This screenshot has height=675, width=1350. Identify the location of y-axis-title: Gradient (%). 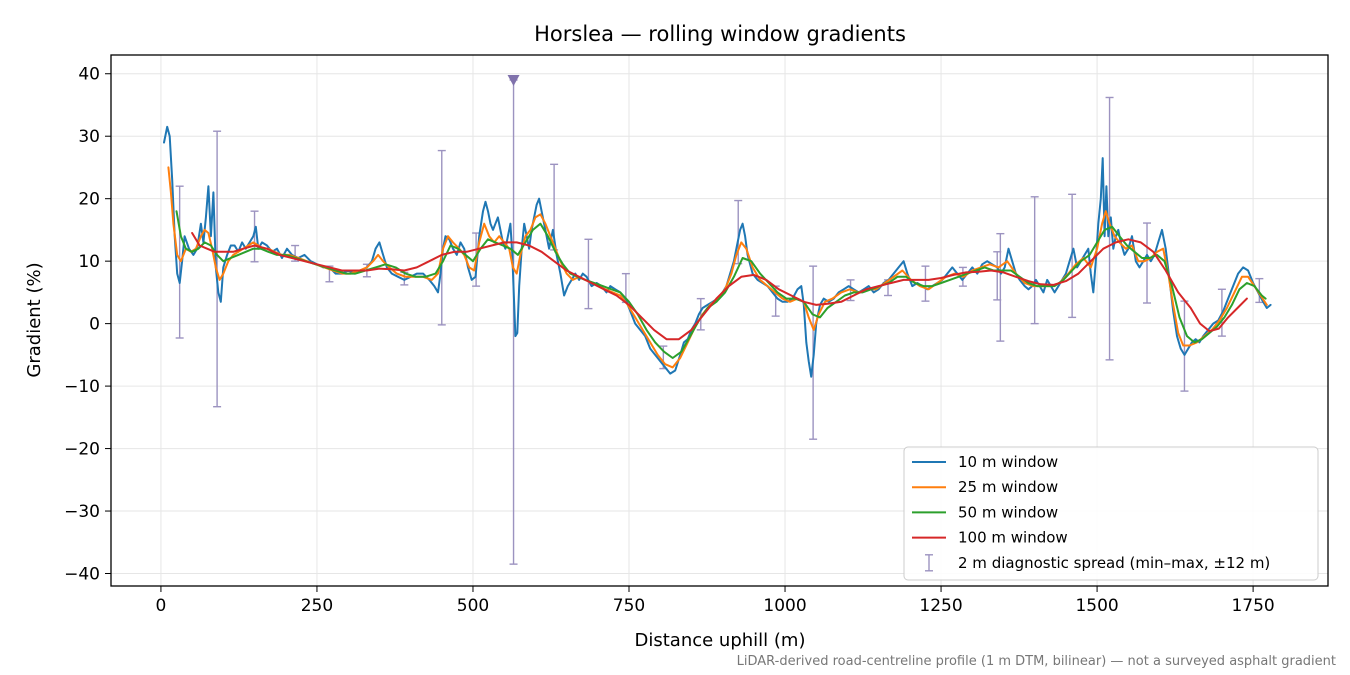
(34, 319).